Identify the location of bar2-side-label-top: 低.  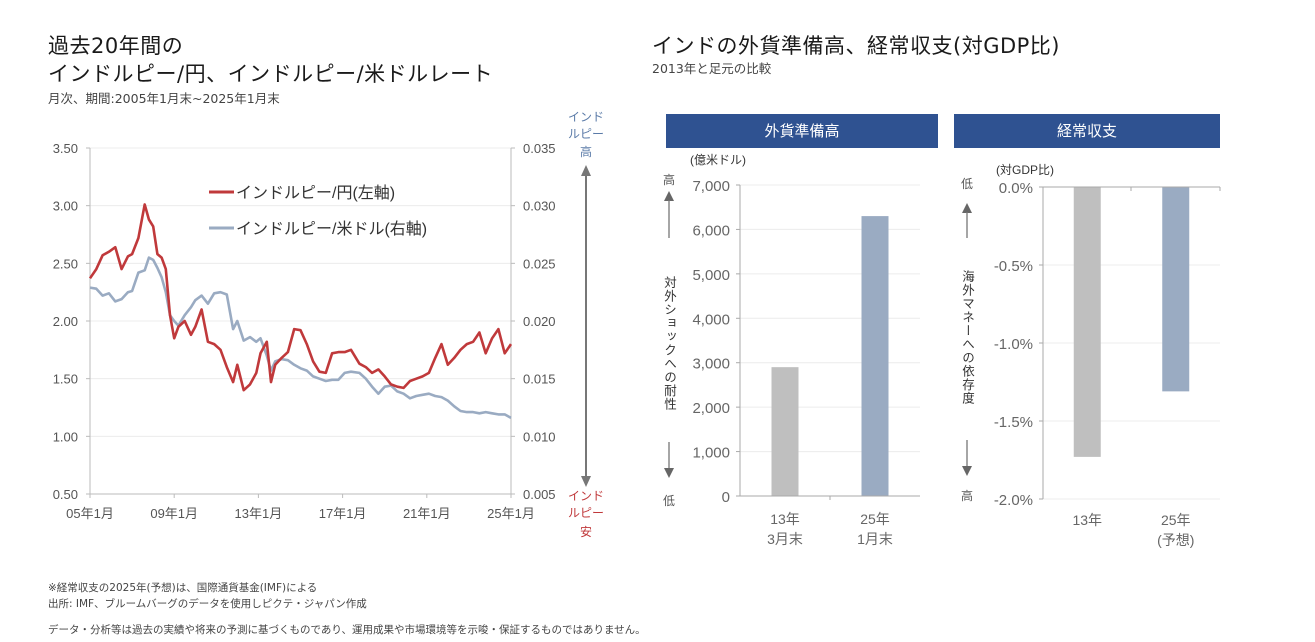
(967, 184).